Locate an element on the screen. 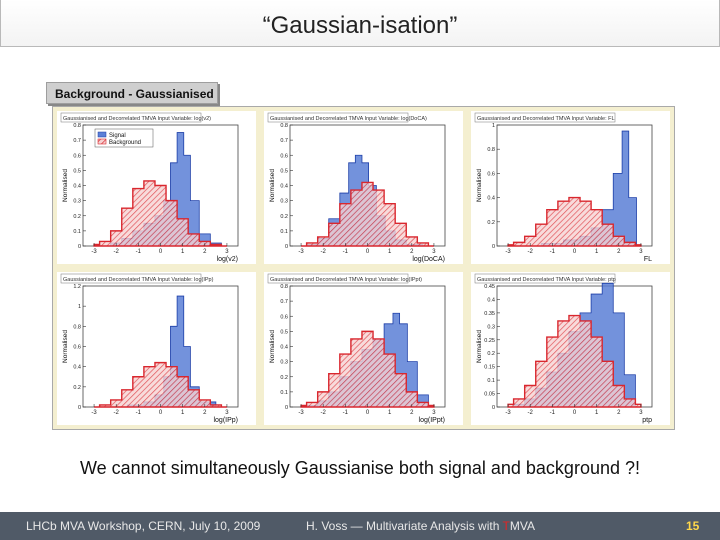 The width and height of the screenshot is (720, 540). legend-signal-label: Signal is located at coordinates (117, 136).